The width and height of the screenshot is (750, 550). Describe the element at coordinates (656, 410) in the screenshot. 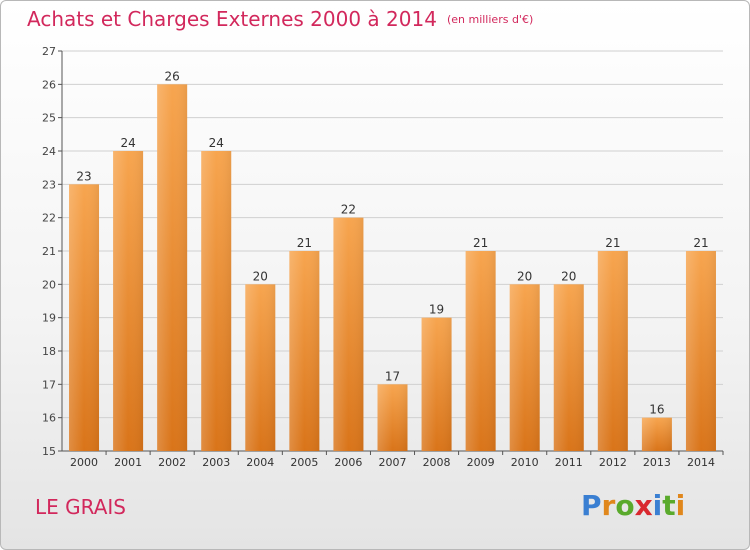

I see `bar-value-label: 16` at that location.